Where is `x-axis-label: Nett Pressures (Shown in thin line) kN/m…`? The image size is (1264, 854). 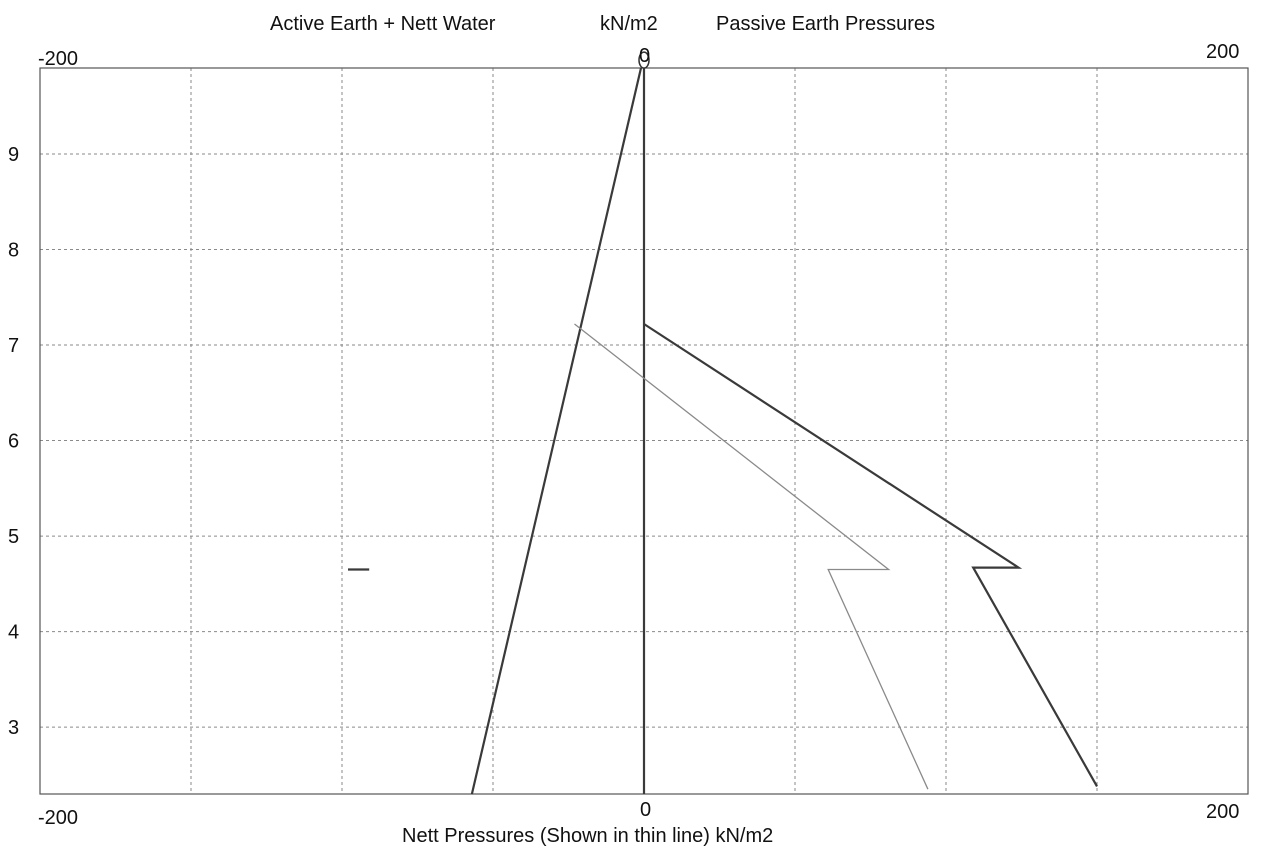 x-axis-label: Nett Pressures (Shown in thin line) kN/m… is located at coordinates (587, 836).